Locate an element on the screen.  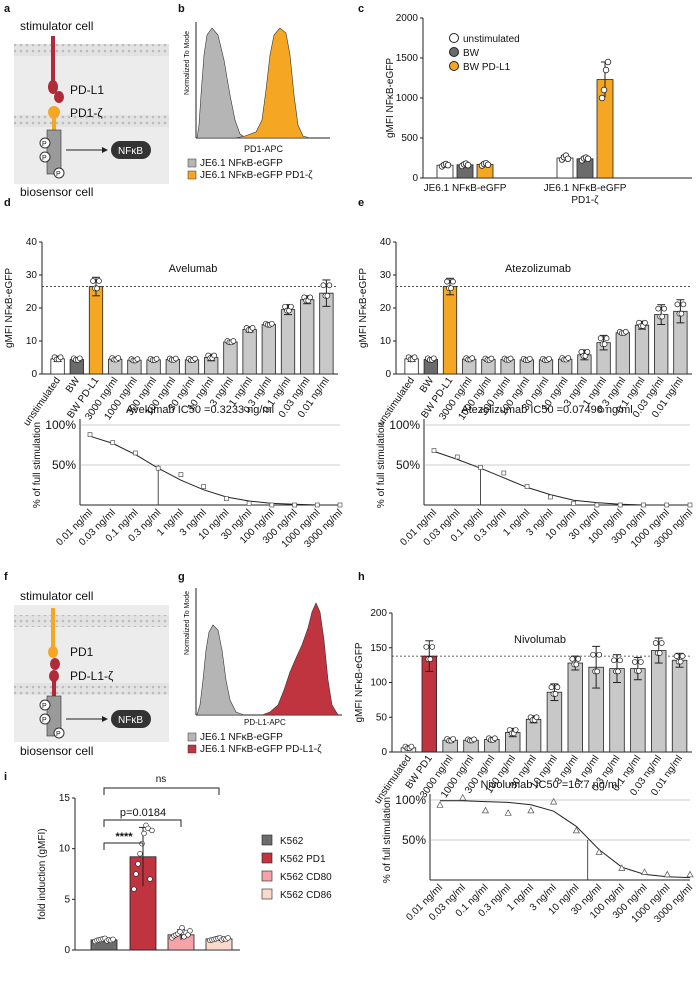
fit-curve is located at coordinates (565, 839).